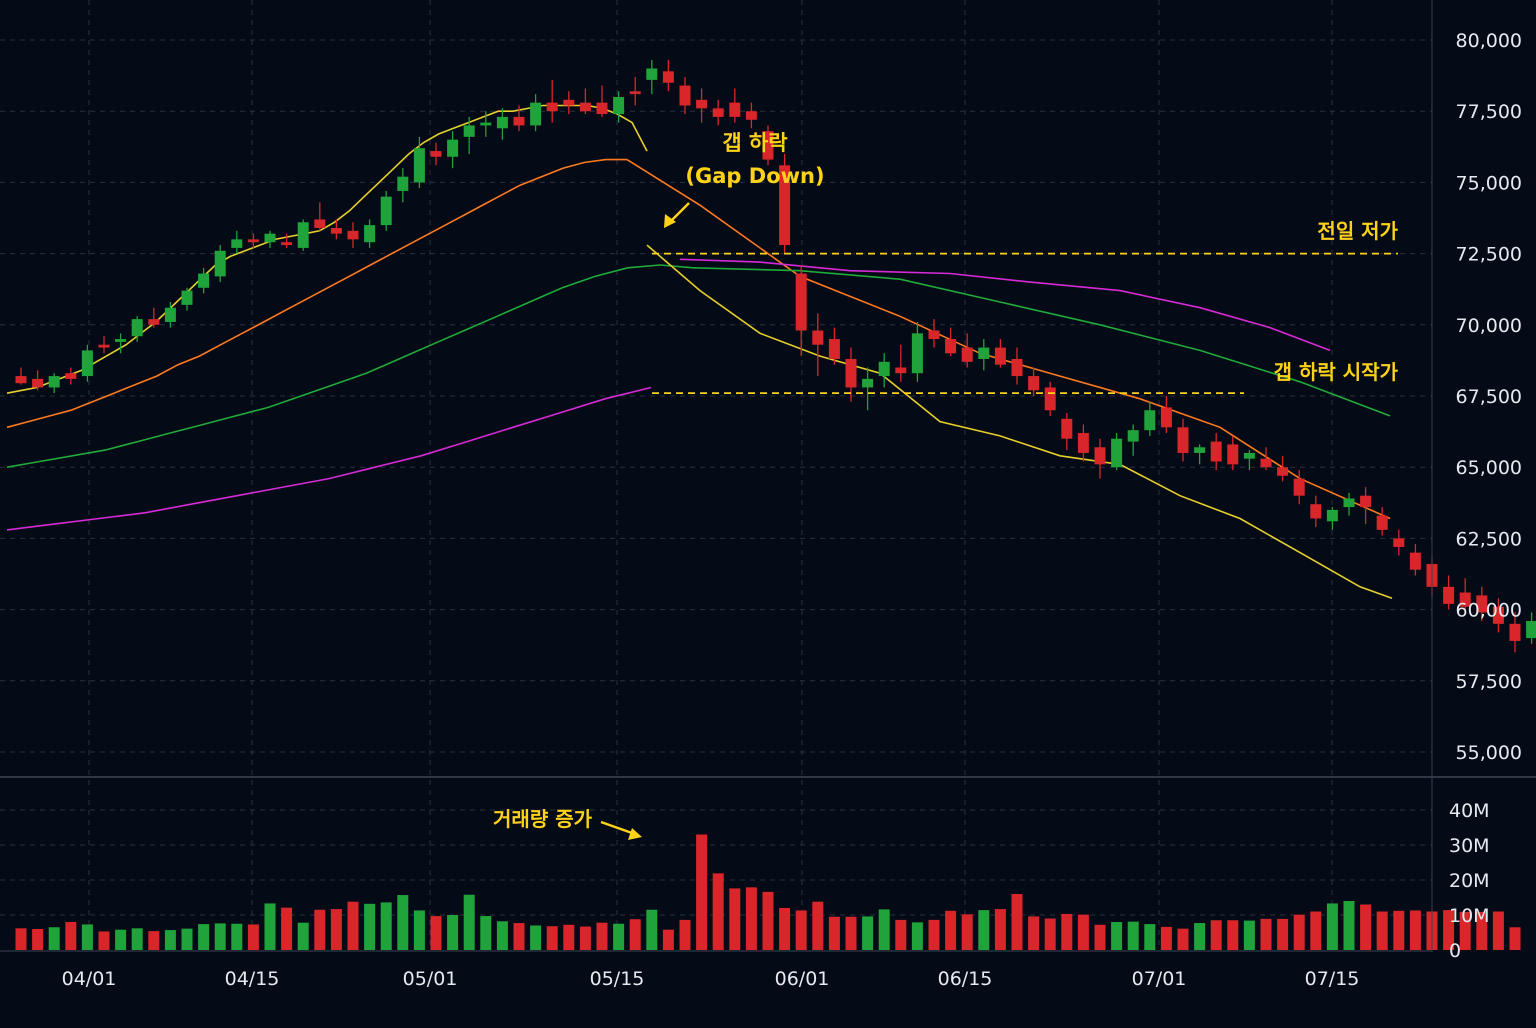  Describe the element at coordinates (965, 979) in the screenshot. I see `date-tick-label: 06/15` at that location.